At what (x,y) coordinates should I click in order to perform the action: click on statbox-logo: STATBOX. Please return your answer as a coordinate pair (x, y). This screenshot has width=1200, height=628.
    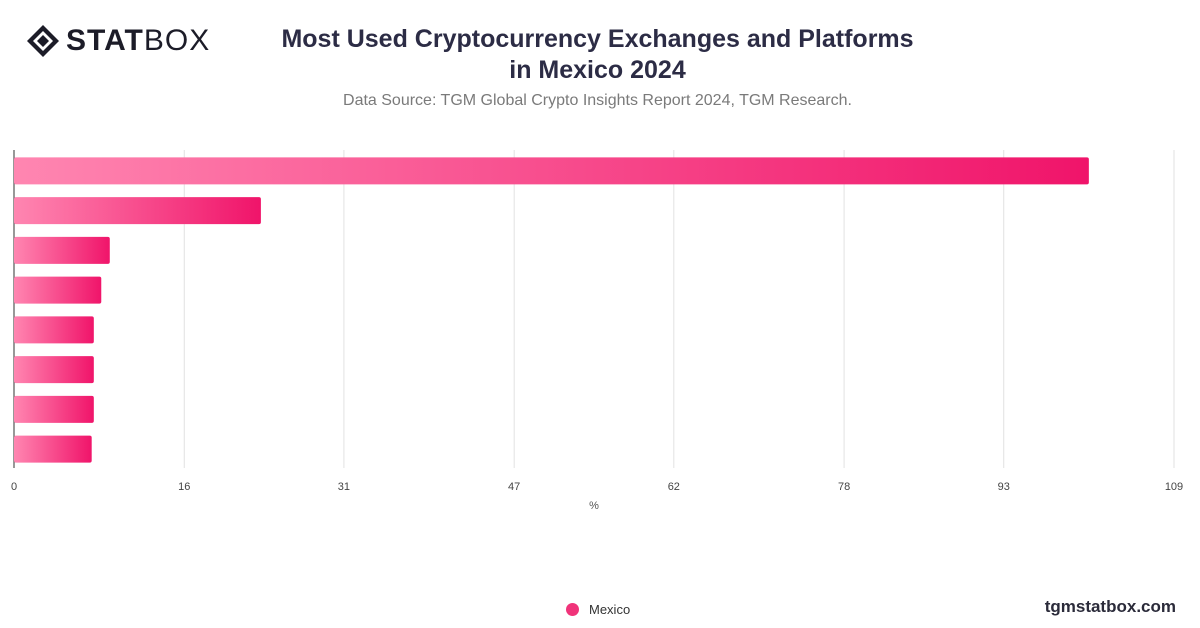
    Looking at the image, I should click on (118, 41).